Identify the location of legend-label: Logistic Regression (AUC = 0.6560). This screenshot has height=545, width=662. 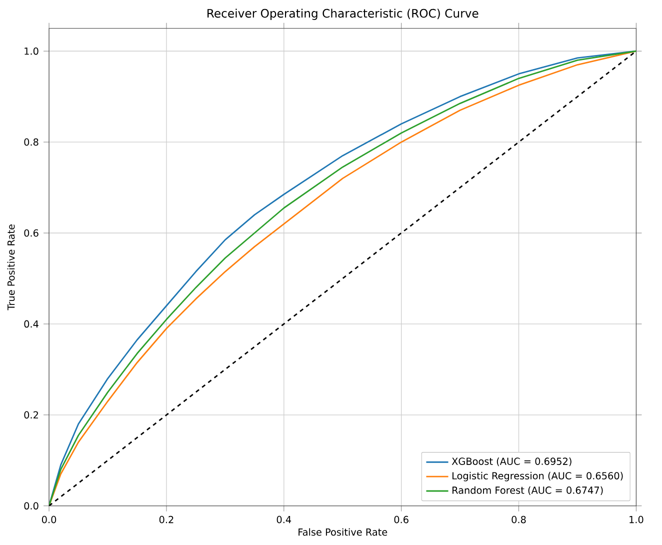
(537, 477).